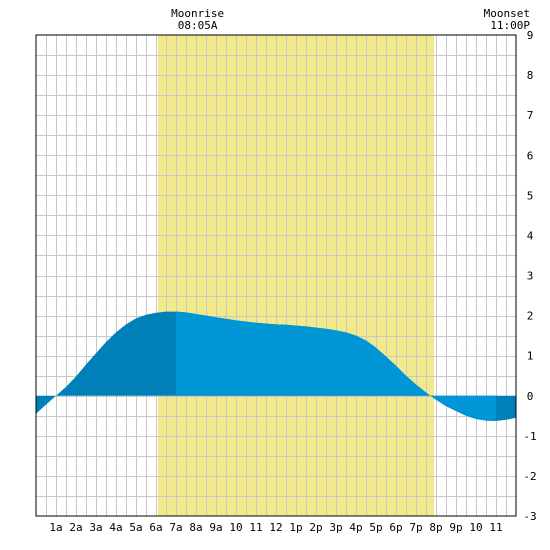 This screenshot has width=550, height=550. What do you see at coordinates (530, 235) in the screenshot?
I see `y-tick-label: 4` at bounding box center [530, 235].